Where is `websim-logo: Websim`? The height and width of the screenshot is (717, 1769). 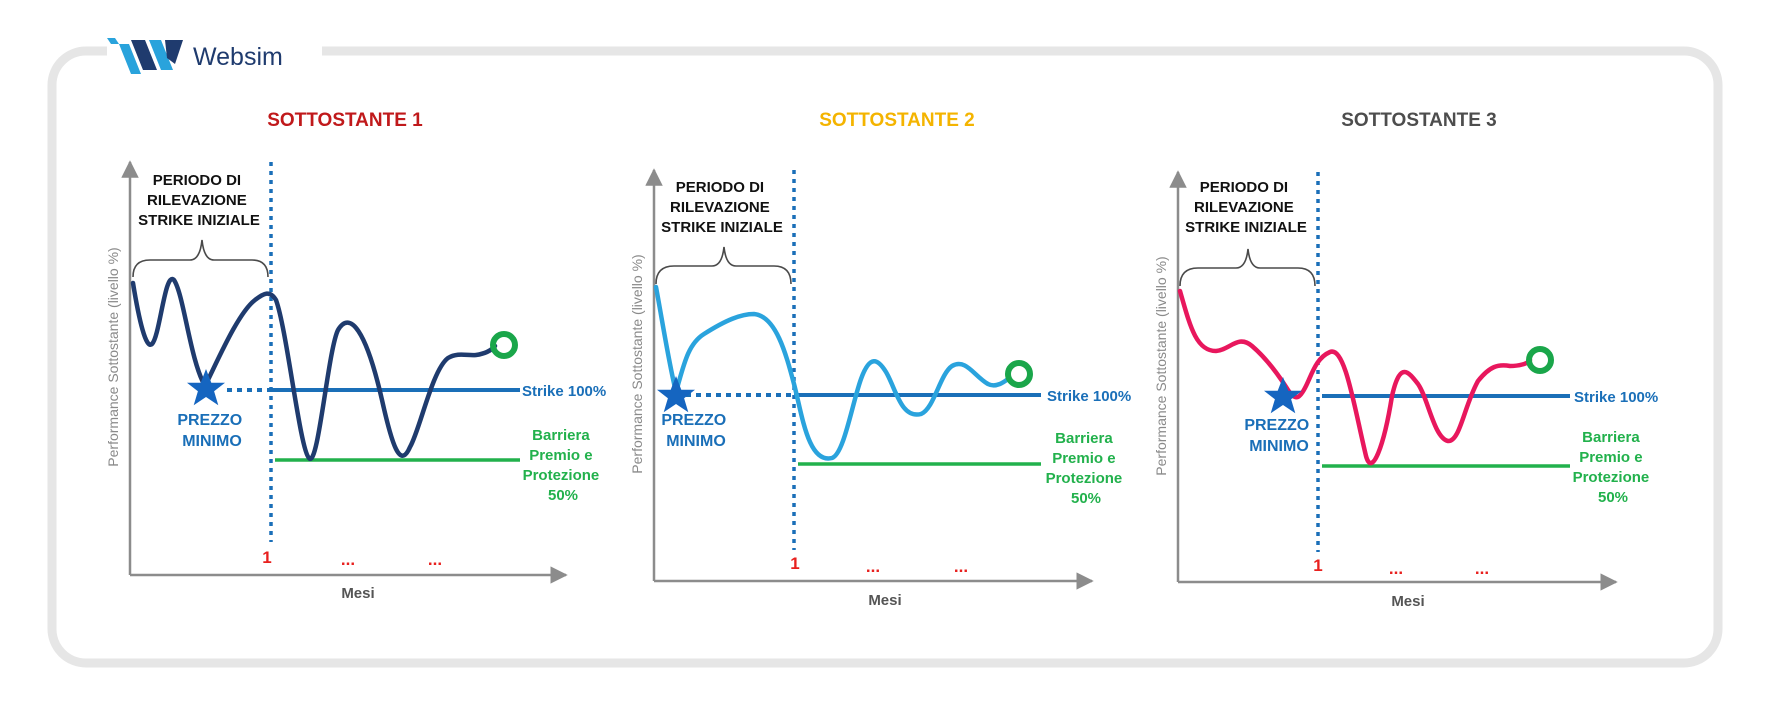 websim-logo: Websim is located at coordinates (214, 56).